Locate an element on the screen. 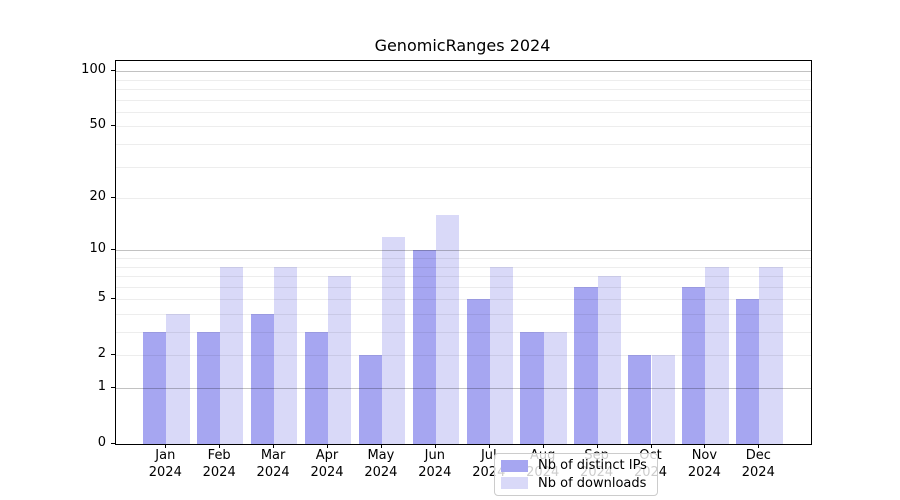 The image size is (900, 500). x-tick-label: Jan 2024 is located at coordinates (165, 464).